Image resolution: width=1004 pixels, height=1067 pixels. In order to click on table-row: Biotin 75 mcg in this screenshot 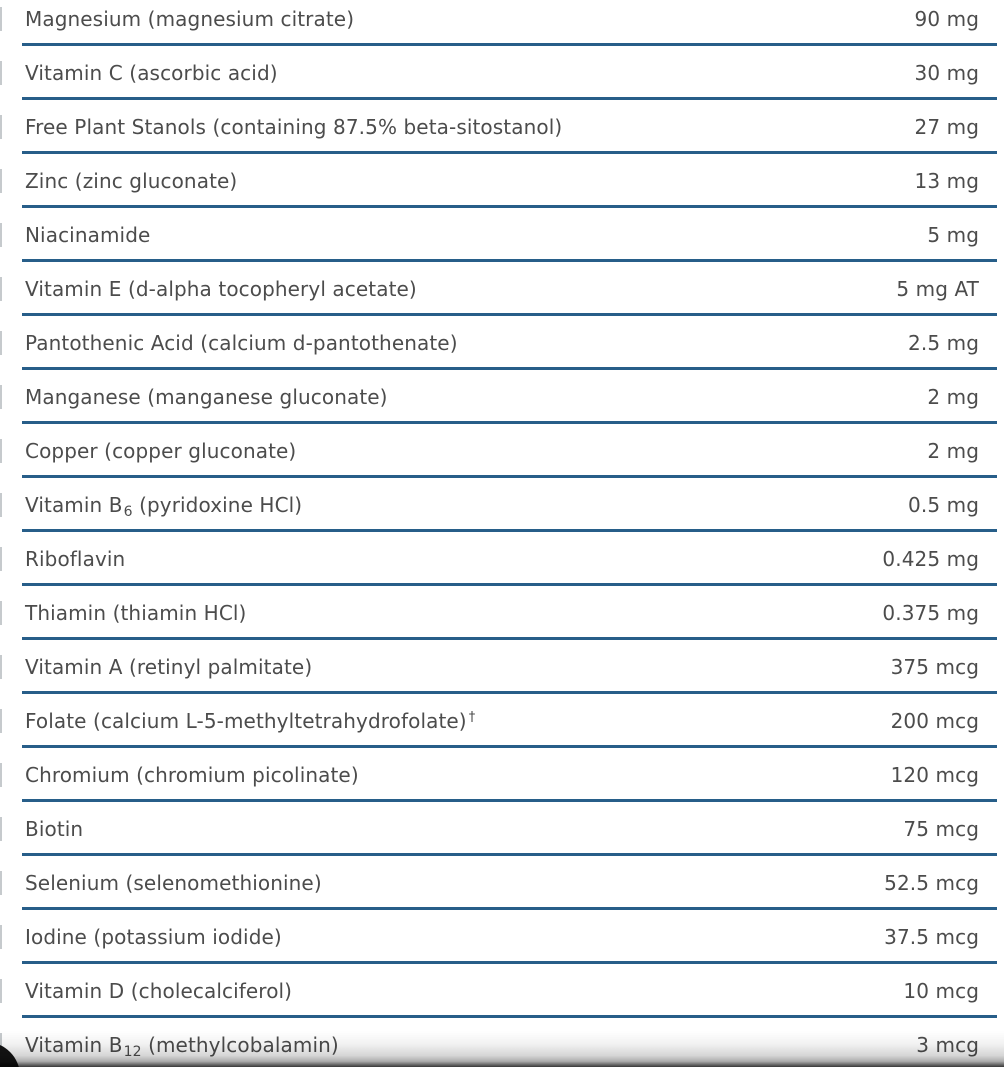, I will do `click(498, 829)`.